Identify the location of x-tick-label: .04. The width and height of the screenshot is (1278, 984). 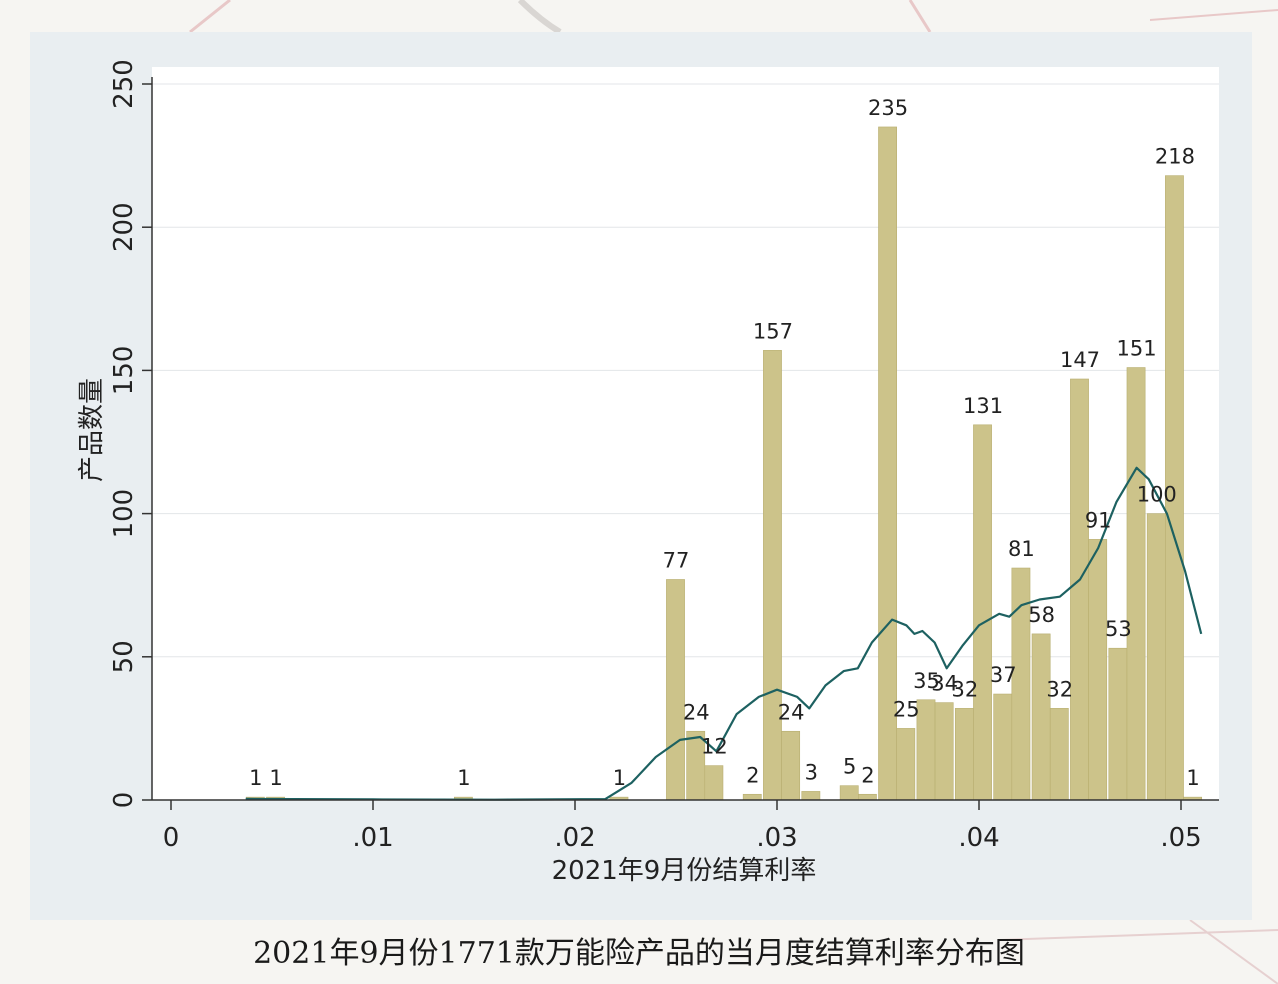
(978, 838).